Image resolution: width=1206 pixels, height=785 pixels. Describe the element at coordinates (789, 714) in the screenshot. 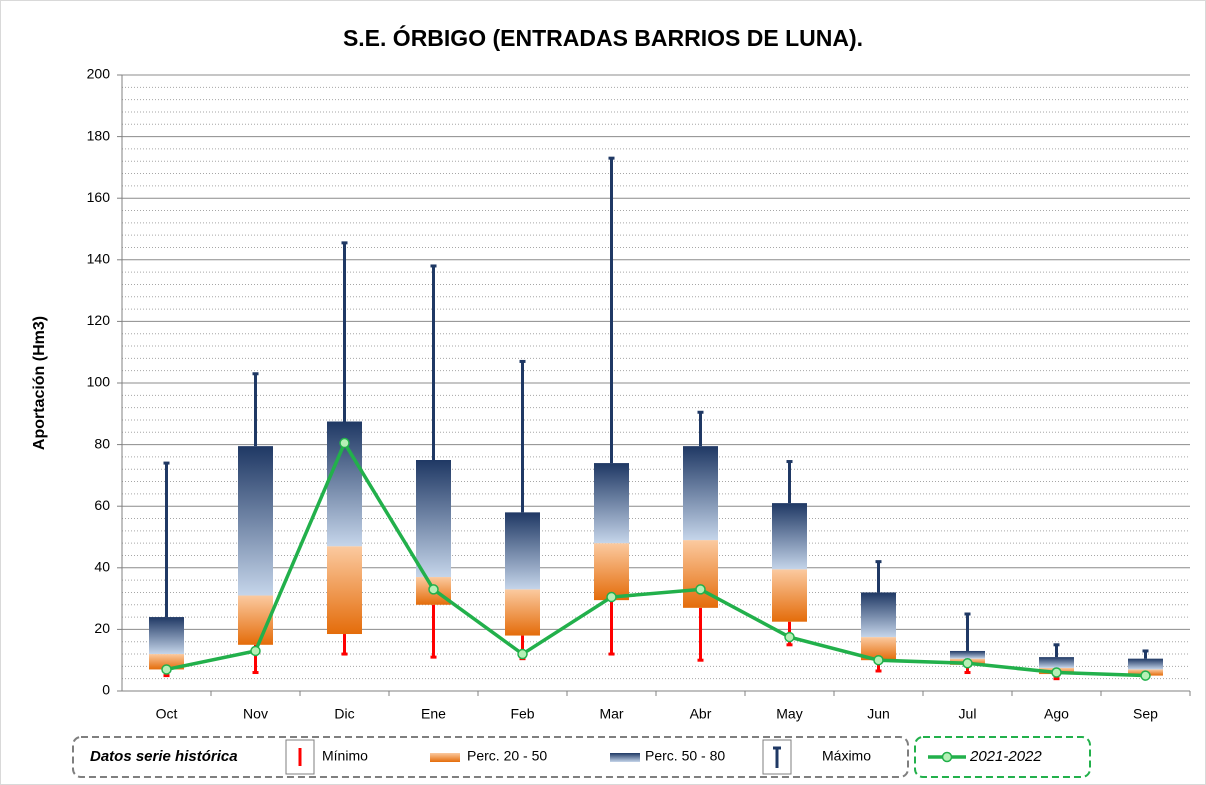

I see `x-tick-label: May` at that location.